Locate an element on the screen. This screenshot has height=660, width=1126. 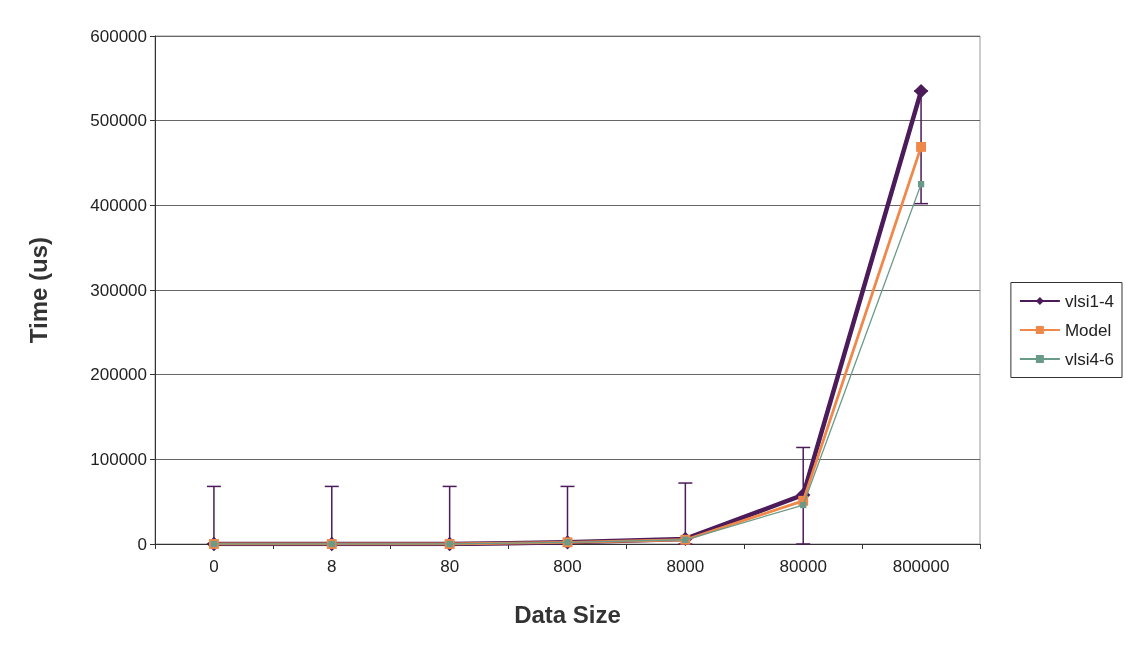
legend-label: Model is located at coordinates (1088, 330).